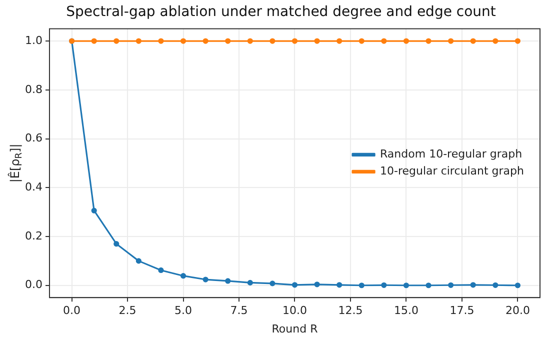 The width and height of the screenshot is (550, 340). What do you see at coordinates (406, 311) in the screenshot?
I see `x-tick-label: 15.0` at bounding box center [406, 311].